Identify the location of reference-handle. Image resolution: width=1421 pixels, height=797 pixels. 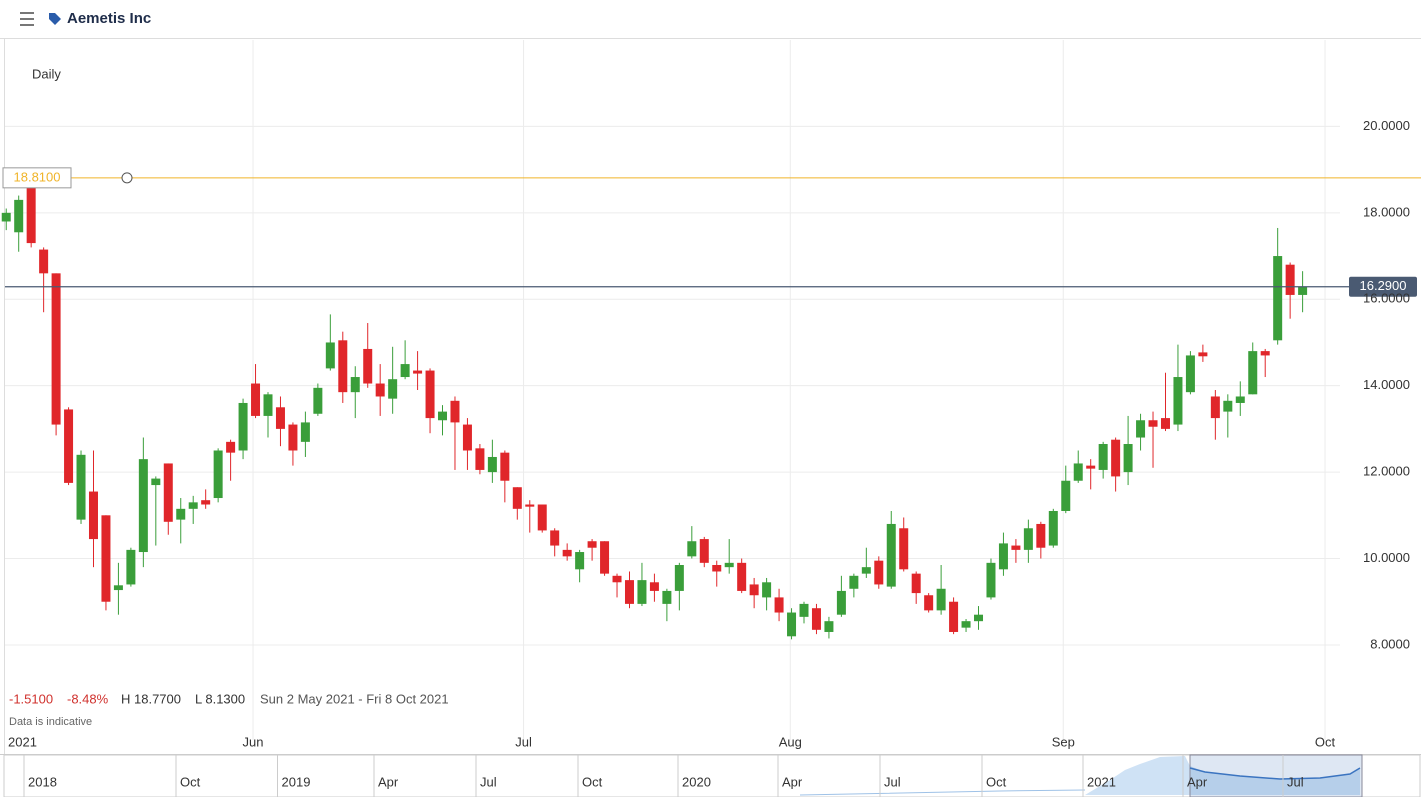
(127, 178).